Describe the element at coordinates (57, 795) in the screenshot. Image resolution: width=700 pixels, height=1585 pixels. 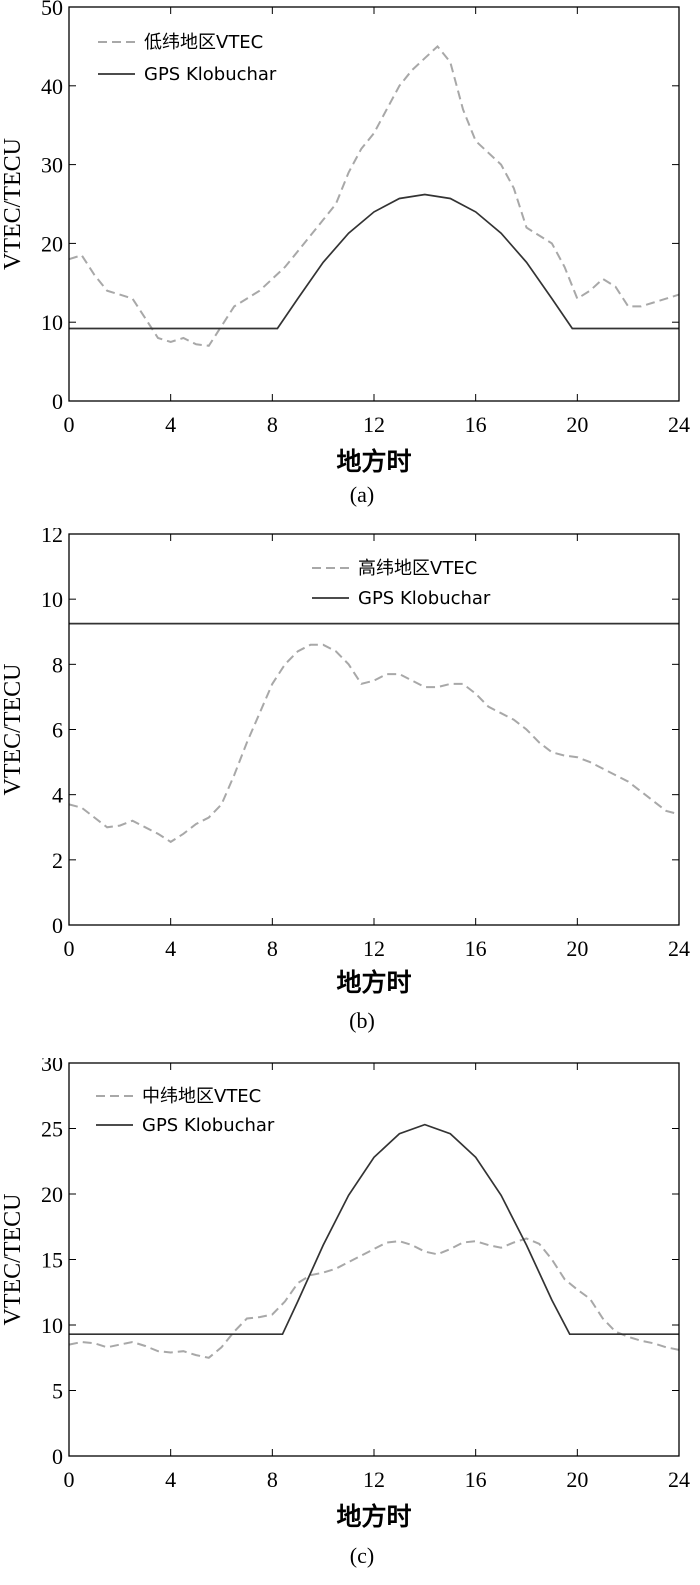
I see `chart-b-y-tick-label: 4` at that location.